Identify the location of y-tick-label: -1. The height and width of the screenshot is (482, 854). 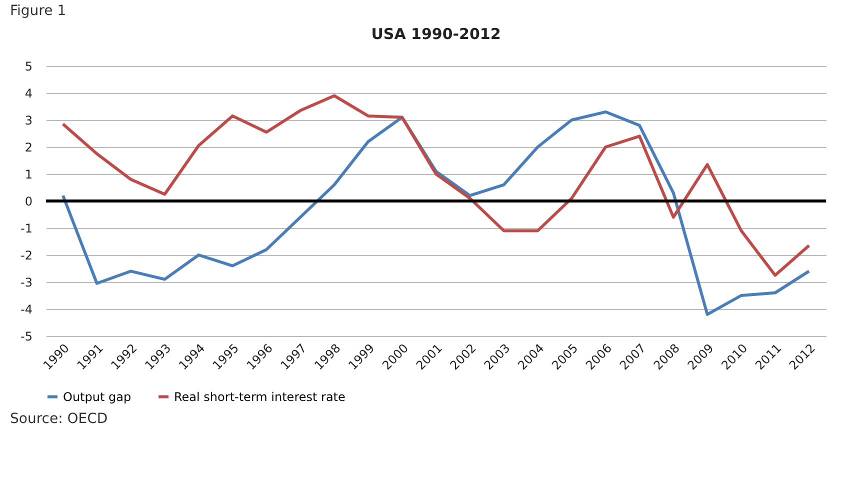
(26, 229).